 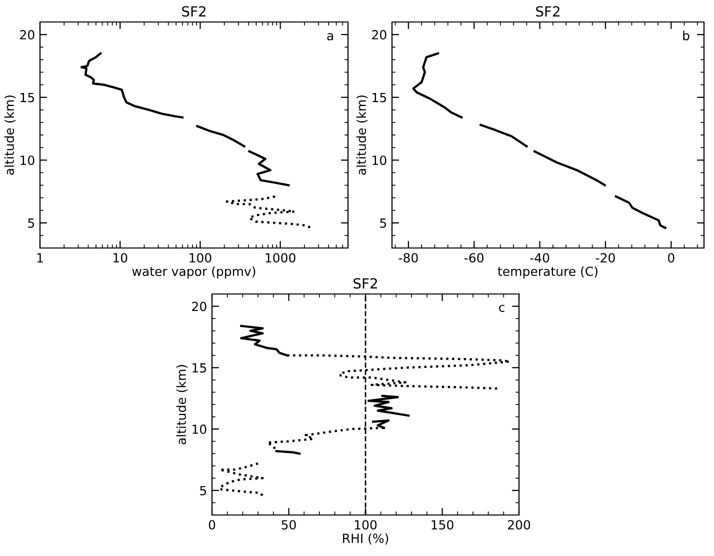 I want to click on x-tick-label: -20, so click(x=605, y=258).